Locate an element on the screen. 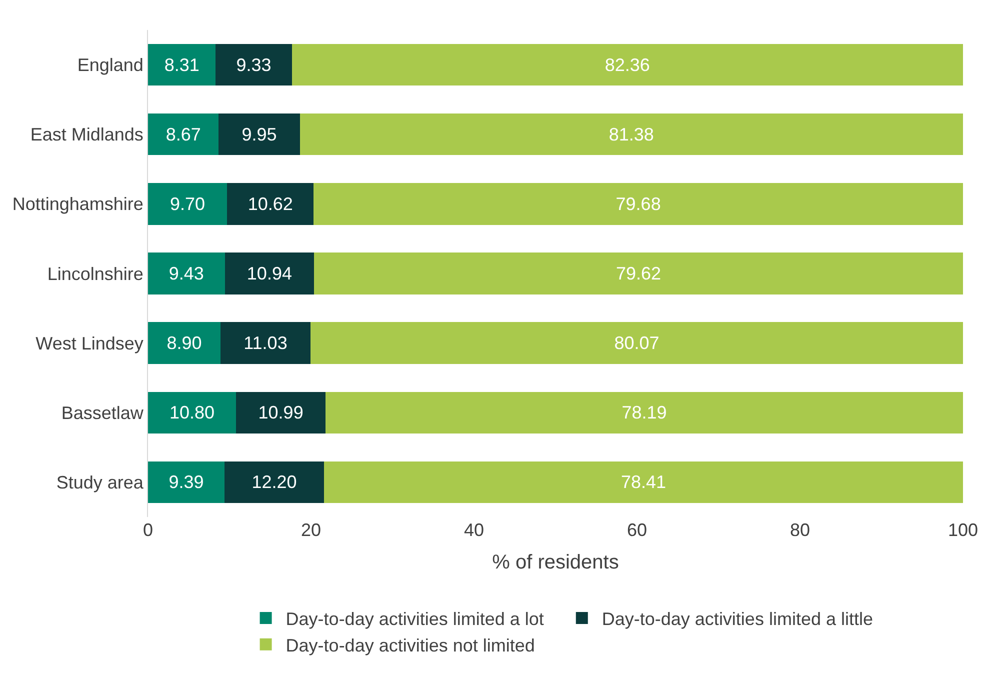 The image size is (990, 675). data-label: 8.90 is located at coordinates (184, 343).